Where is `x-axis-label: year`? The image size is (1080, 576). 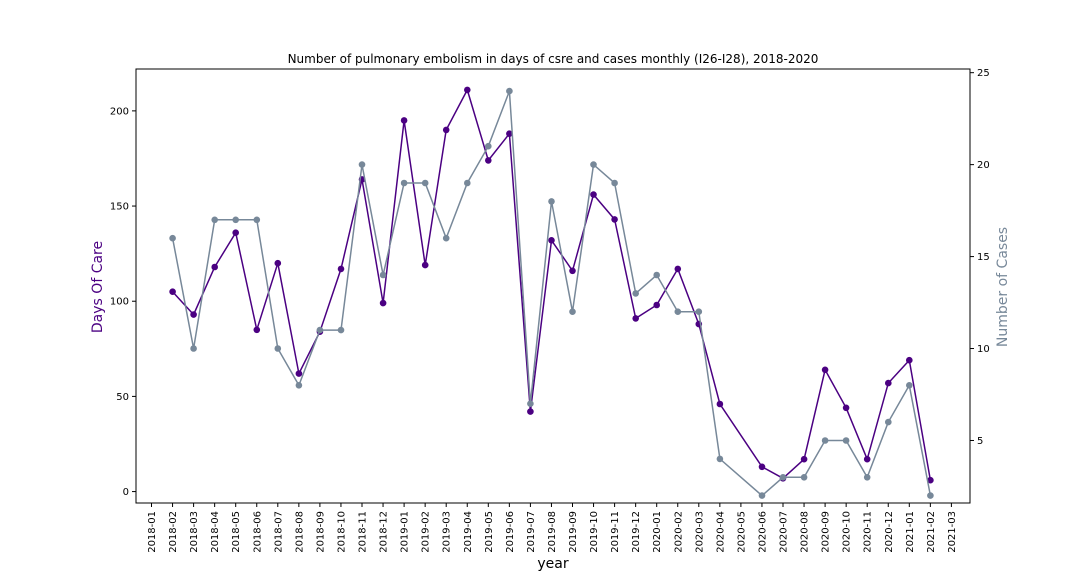 x-axis-label: year is located at coordinates (552, 564).